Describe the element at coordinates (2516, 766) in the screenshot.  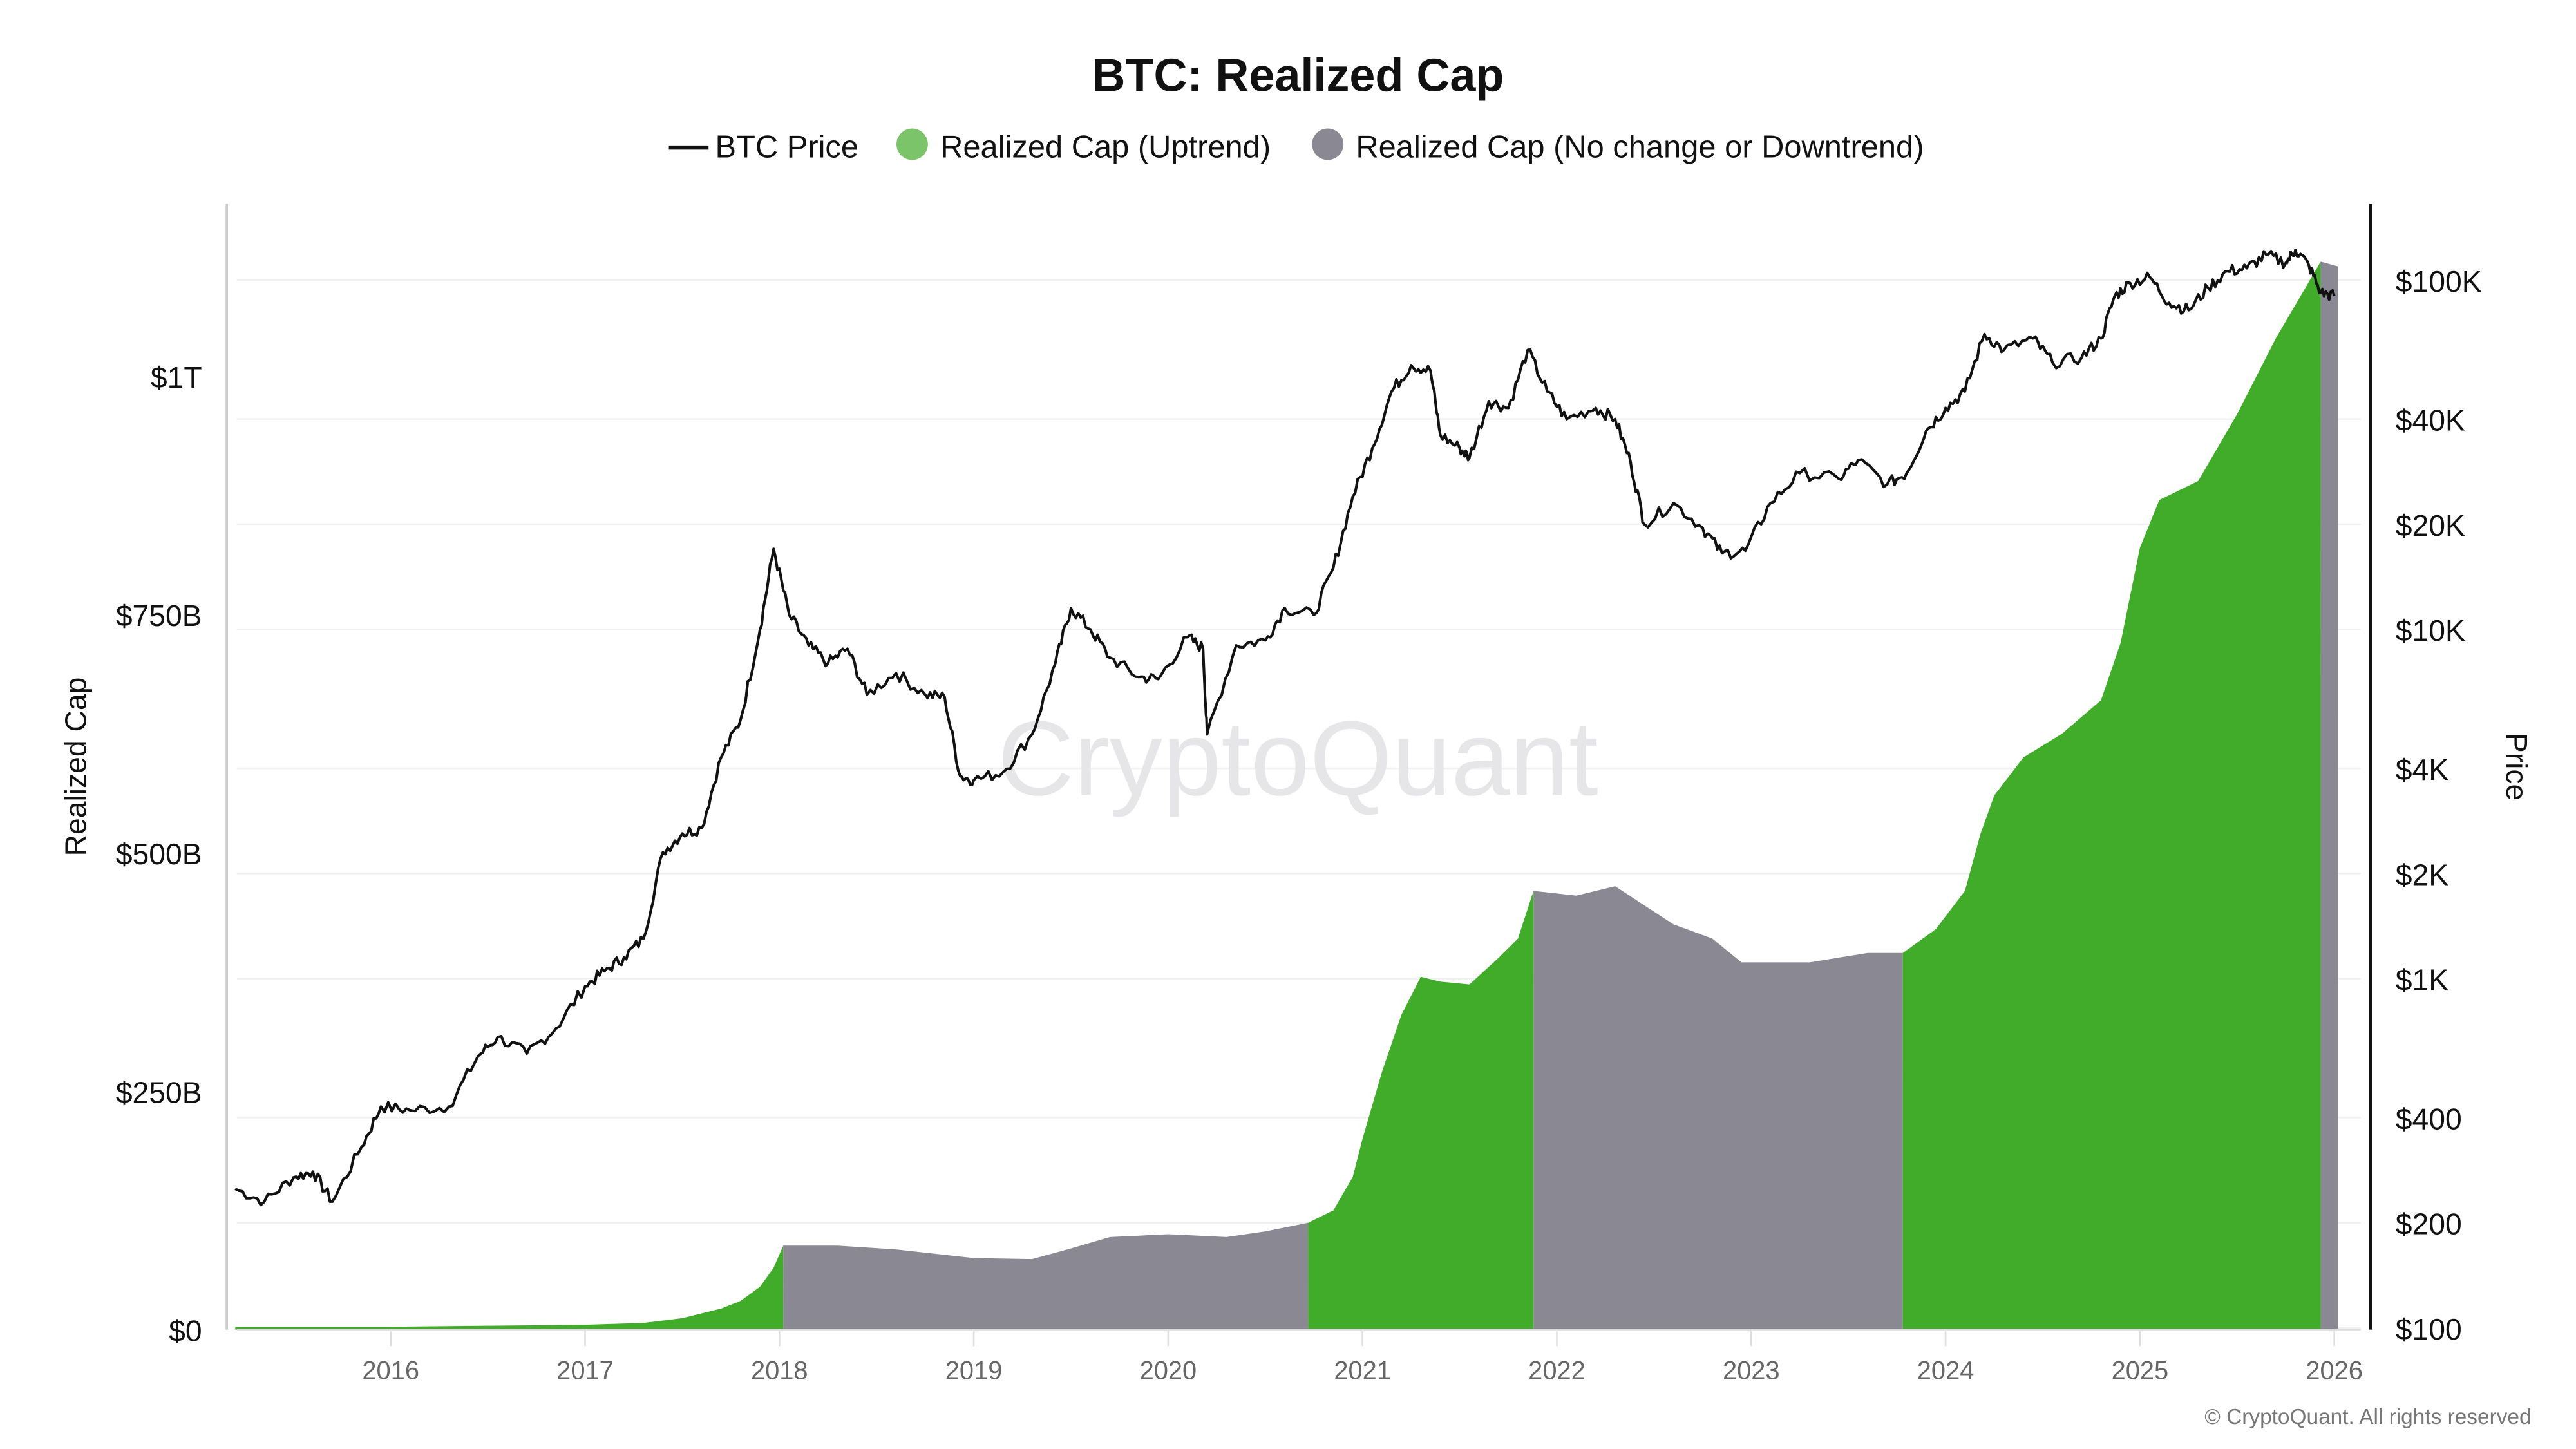
I see `right-axis-label: Price` at that location.